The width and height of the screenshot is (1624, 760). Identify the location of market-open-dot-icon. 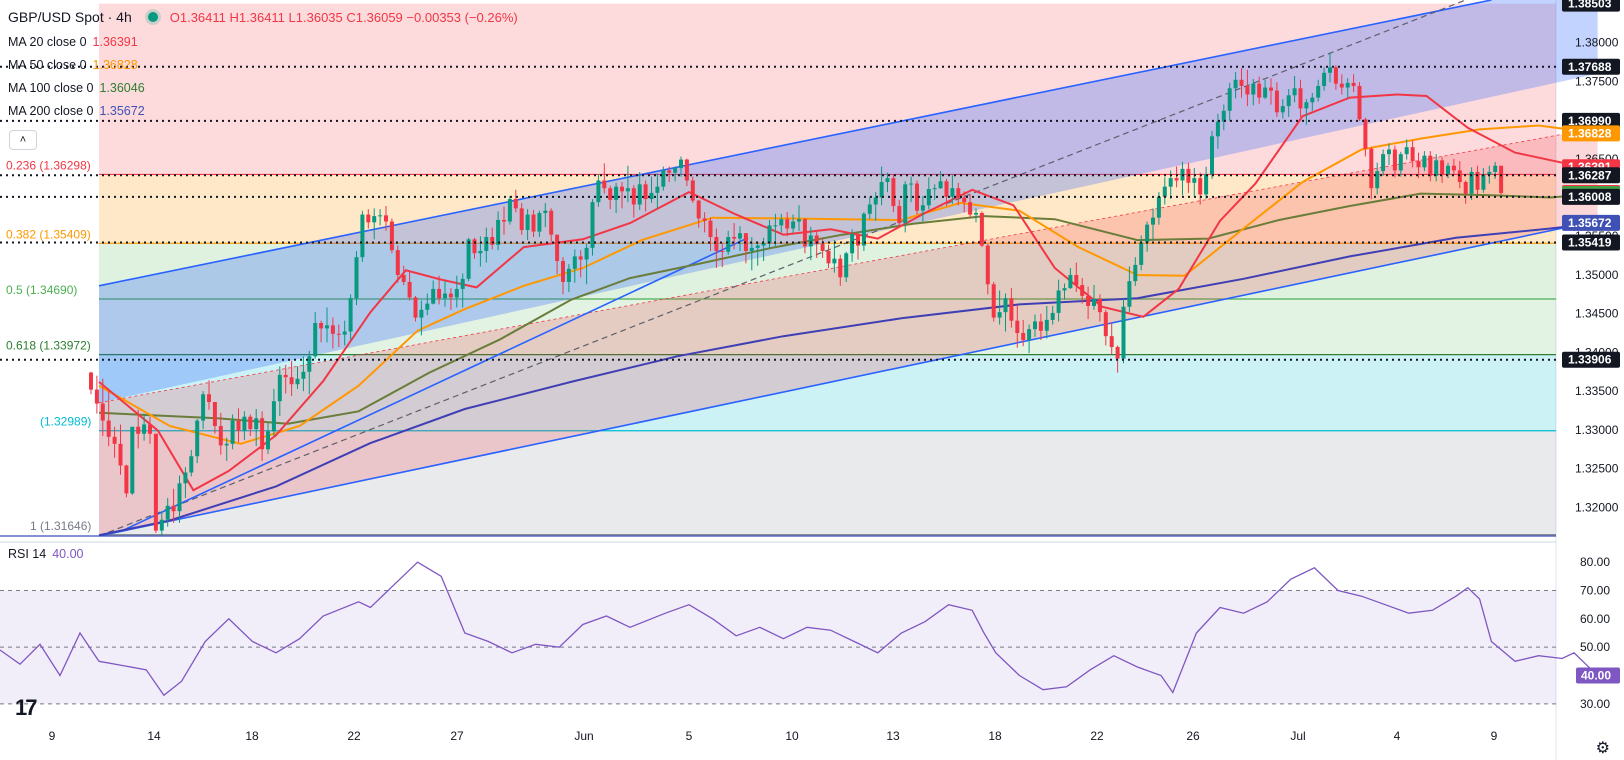
(152, 17).